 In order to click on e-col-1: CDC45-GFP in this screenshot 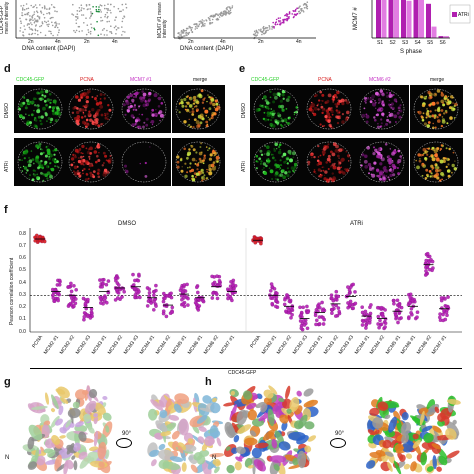, I will do `click(265, 80)`.